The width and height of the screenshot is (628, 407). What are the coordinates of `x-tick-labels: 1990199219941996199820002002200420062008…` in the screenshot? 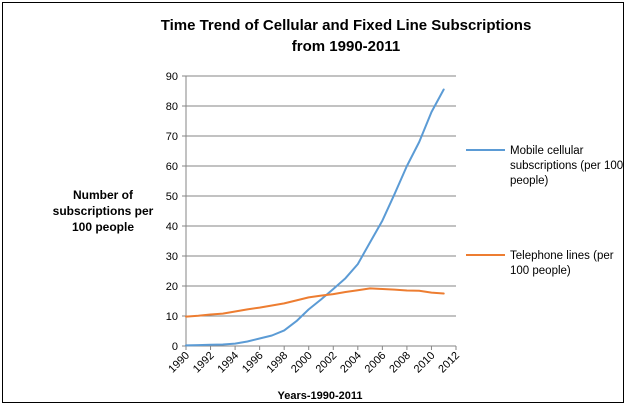 It's located at (314, 363).